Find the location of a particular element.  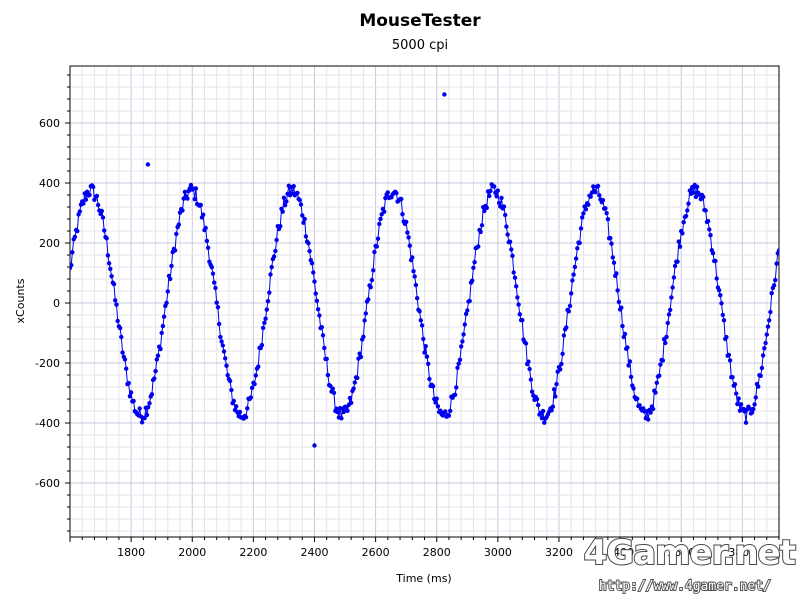

x-tick-label: 1800 is located at coordinates (131, 552).